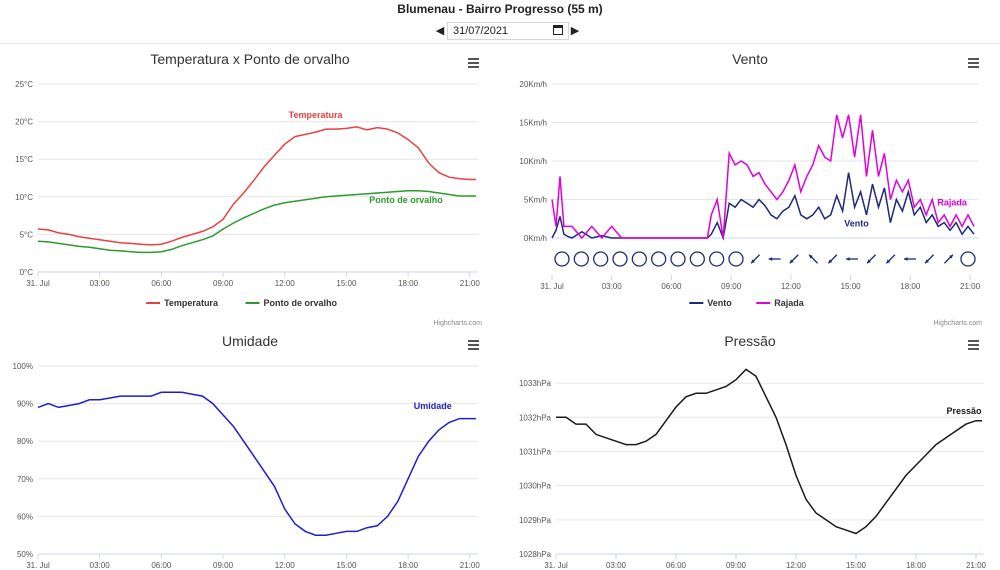  Describe the element at coordinates (27, 234) in the screenshot. I see `y-tick-label: 5°C` at that location.